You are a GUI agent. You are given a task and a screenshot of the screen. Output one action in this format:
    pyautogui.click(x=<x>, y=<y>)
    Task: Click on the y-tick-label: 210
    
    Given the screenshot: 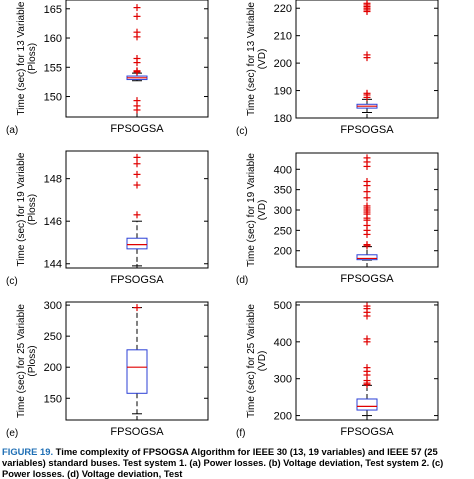 What is the action you would take?
    pyautogui.click(x=283, y=37)
    